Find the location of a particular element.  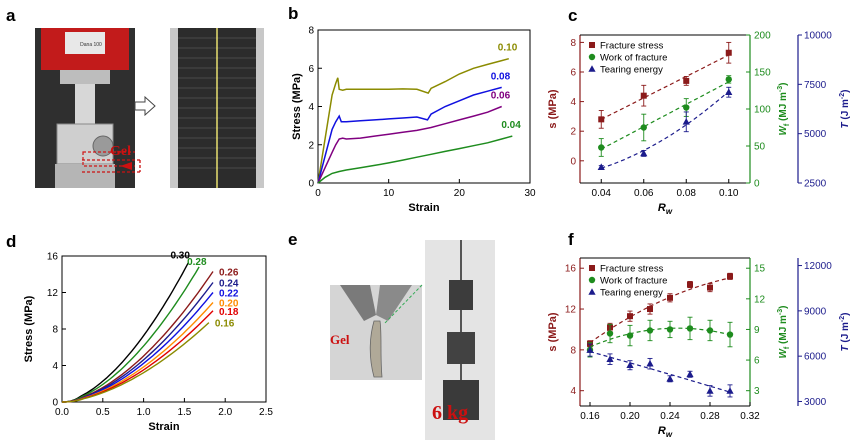

mid-tick-label: 50 is located at coordinates (760, 147).